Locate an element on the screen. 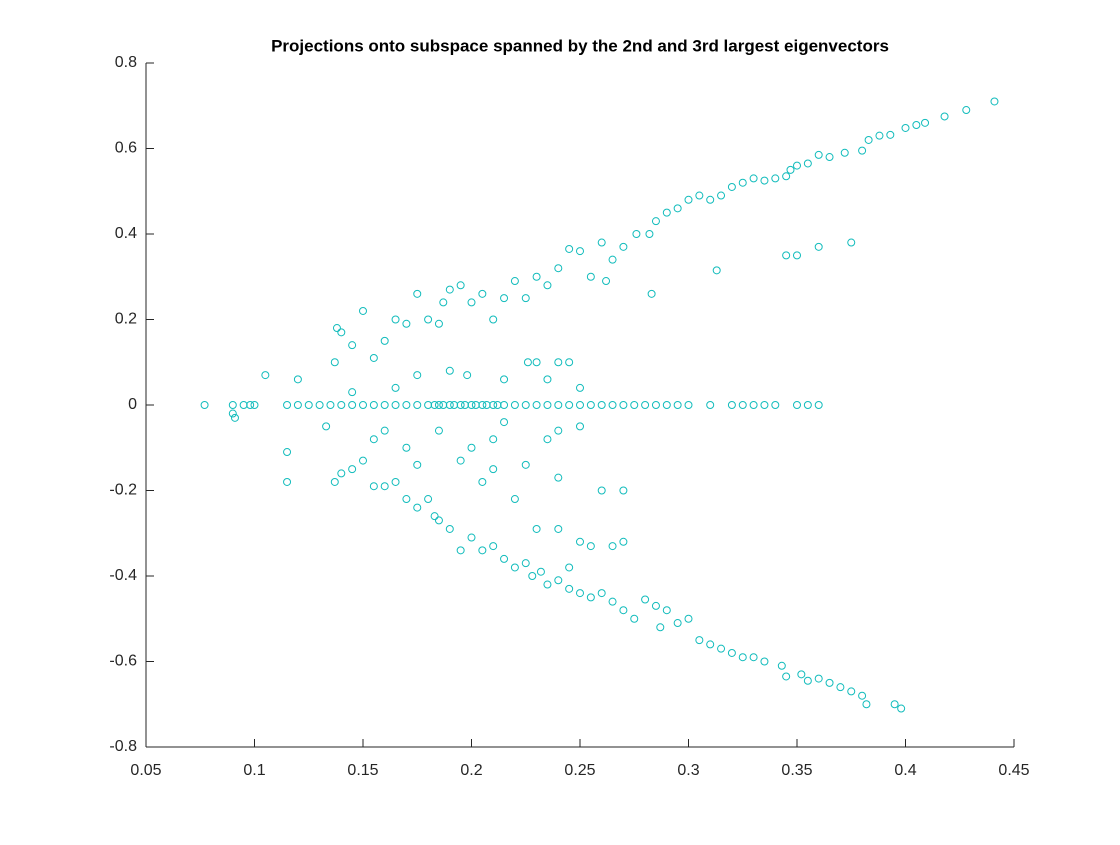  y-tick-label: -0.6 is located at coordinates (123, 661).